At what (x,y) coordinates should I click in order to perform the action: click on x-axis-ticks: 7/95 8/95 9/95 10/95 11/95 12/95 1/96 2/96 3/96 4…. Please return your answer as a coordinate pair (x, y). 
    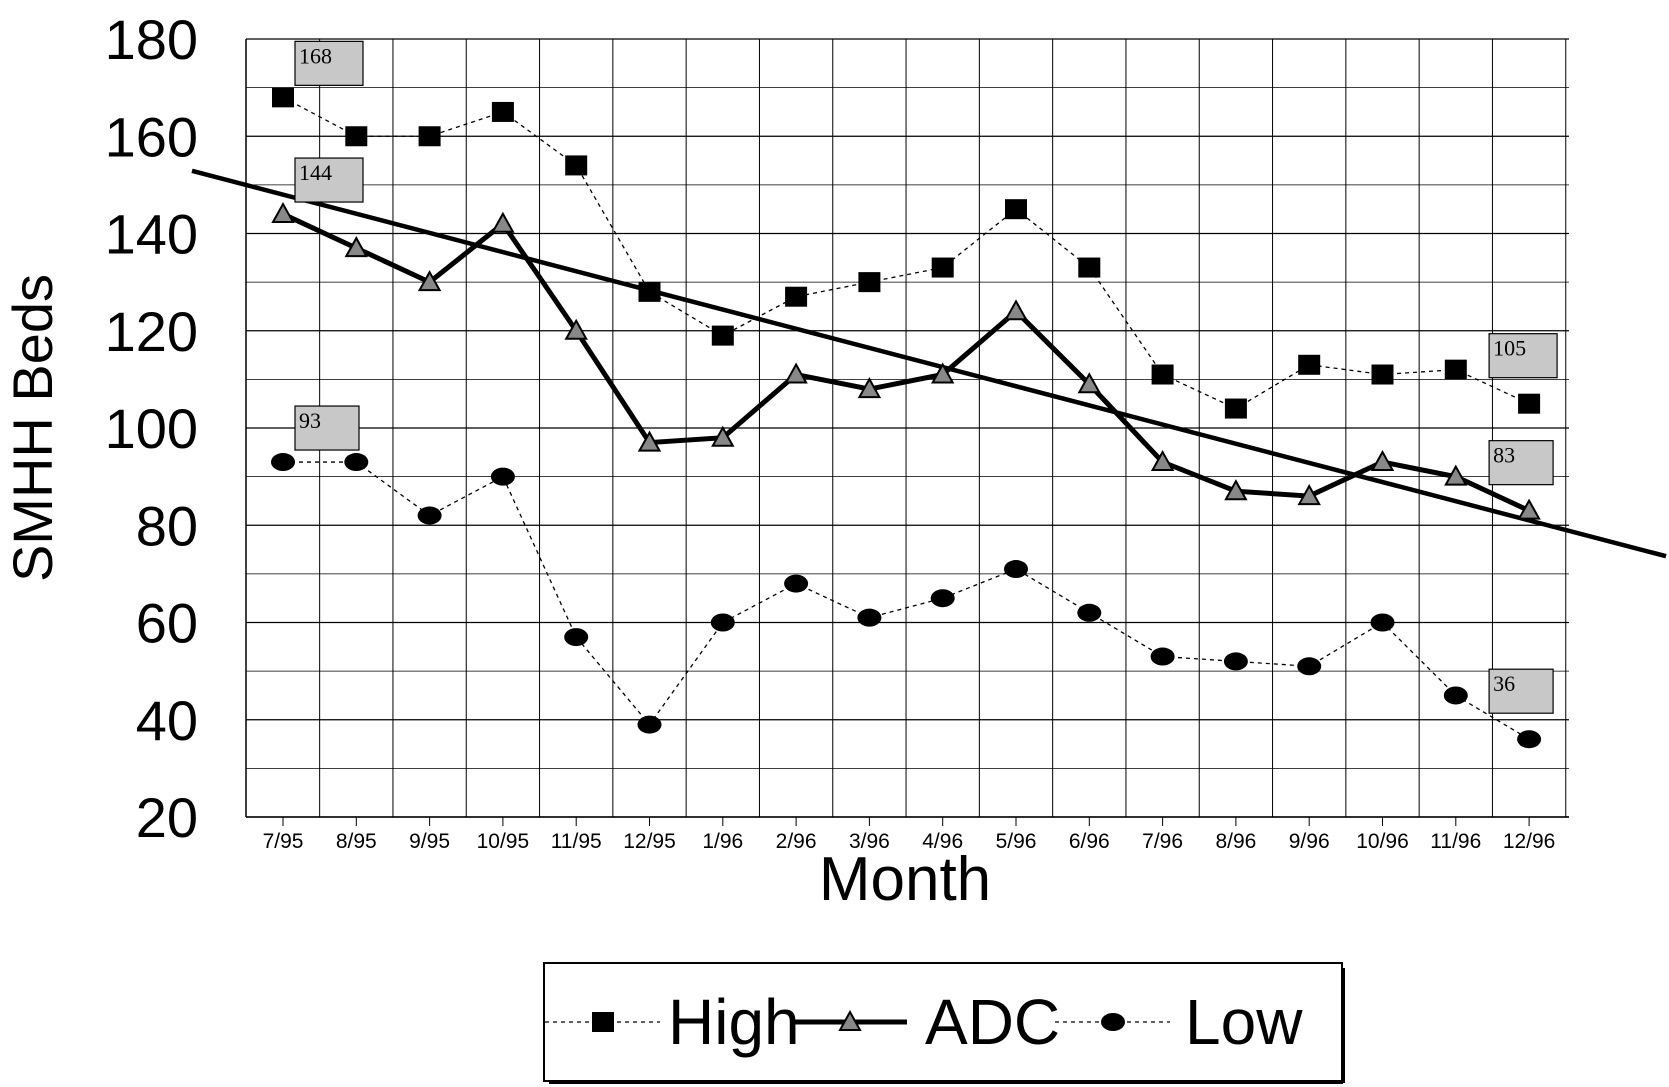
    Looking at the image, I should click on (909, 841).